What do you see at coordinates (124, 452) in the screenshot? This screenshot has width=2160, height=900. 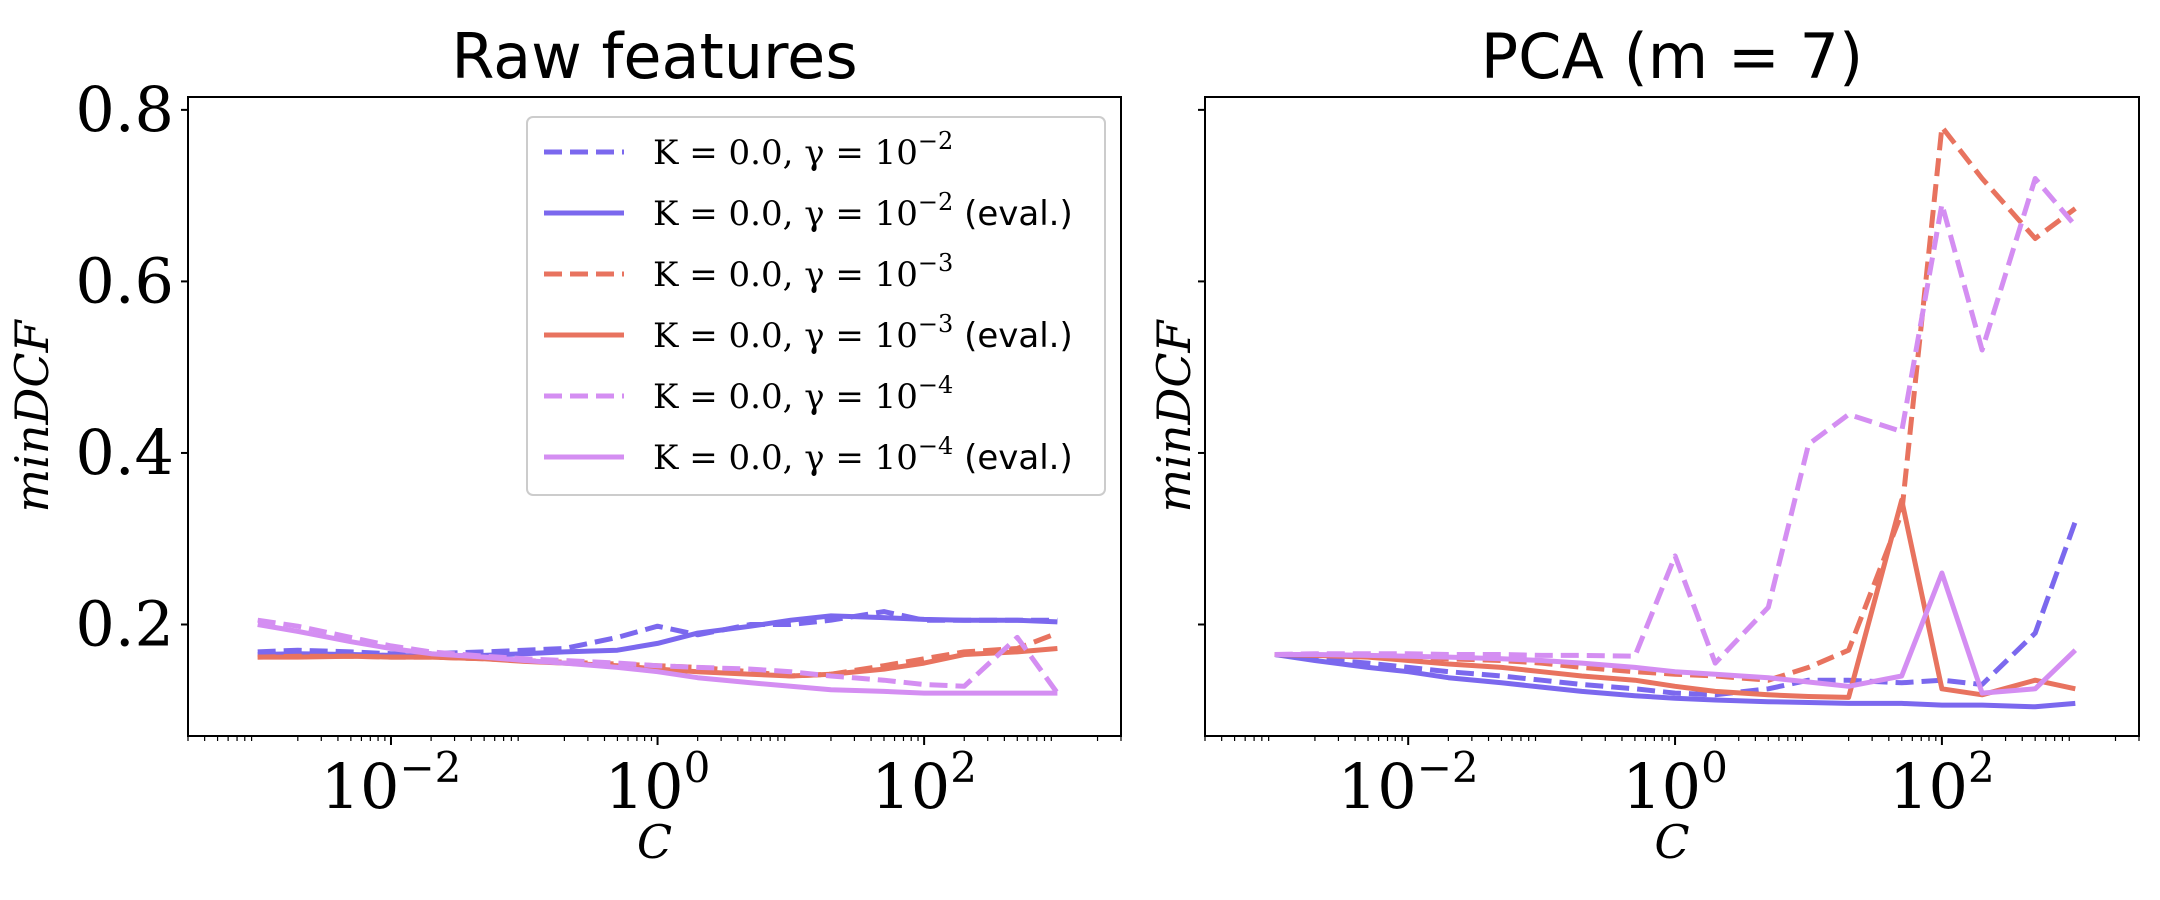 I see `y-tick-label: 0.4` at bounding box center [124, 452].